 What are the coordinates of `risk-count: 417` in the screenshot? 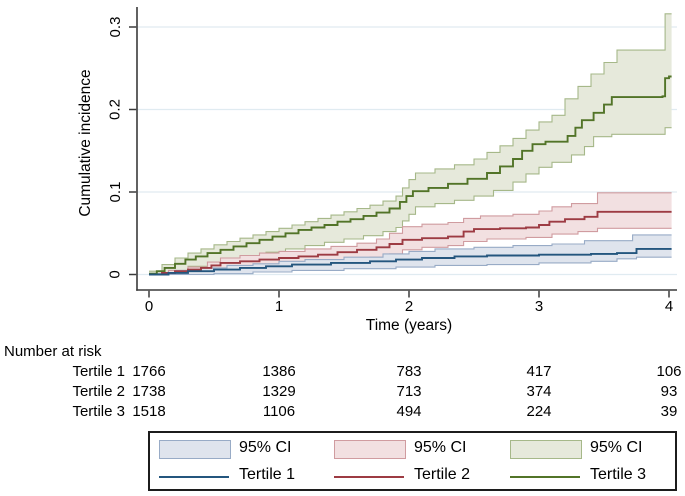 It's located at (539, 371).